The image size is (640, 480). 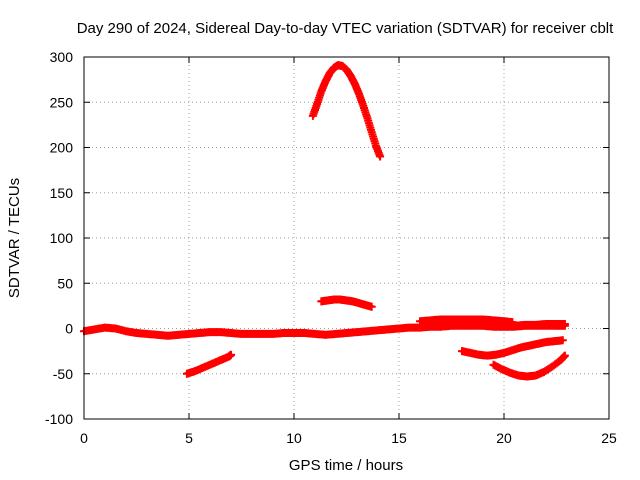 What do you see at coordinates (609, 438) in the screenshot?
I see `x-tick-label: 25` at bounding box center [609, 438].